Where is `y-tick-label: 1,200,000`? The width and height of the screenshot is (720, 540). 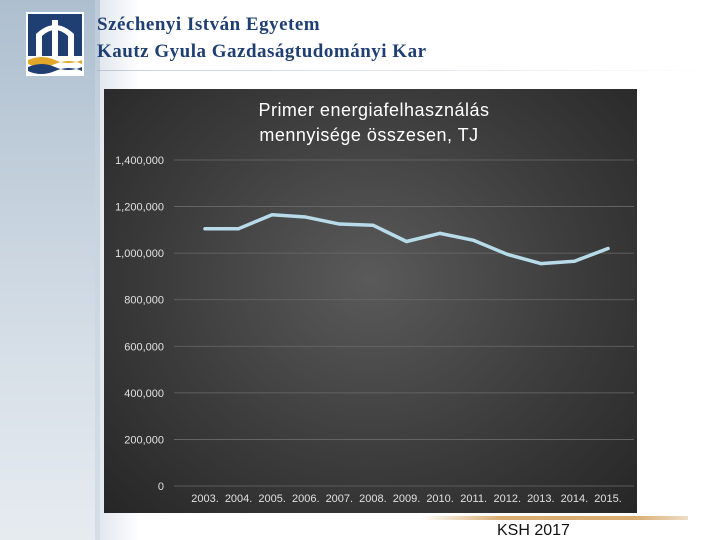 y-tick-label: 1,200,000 is located at coordinates (139, 208).